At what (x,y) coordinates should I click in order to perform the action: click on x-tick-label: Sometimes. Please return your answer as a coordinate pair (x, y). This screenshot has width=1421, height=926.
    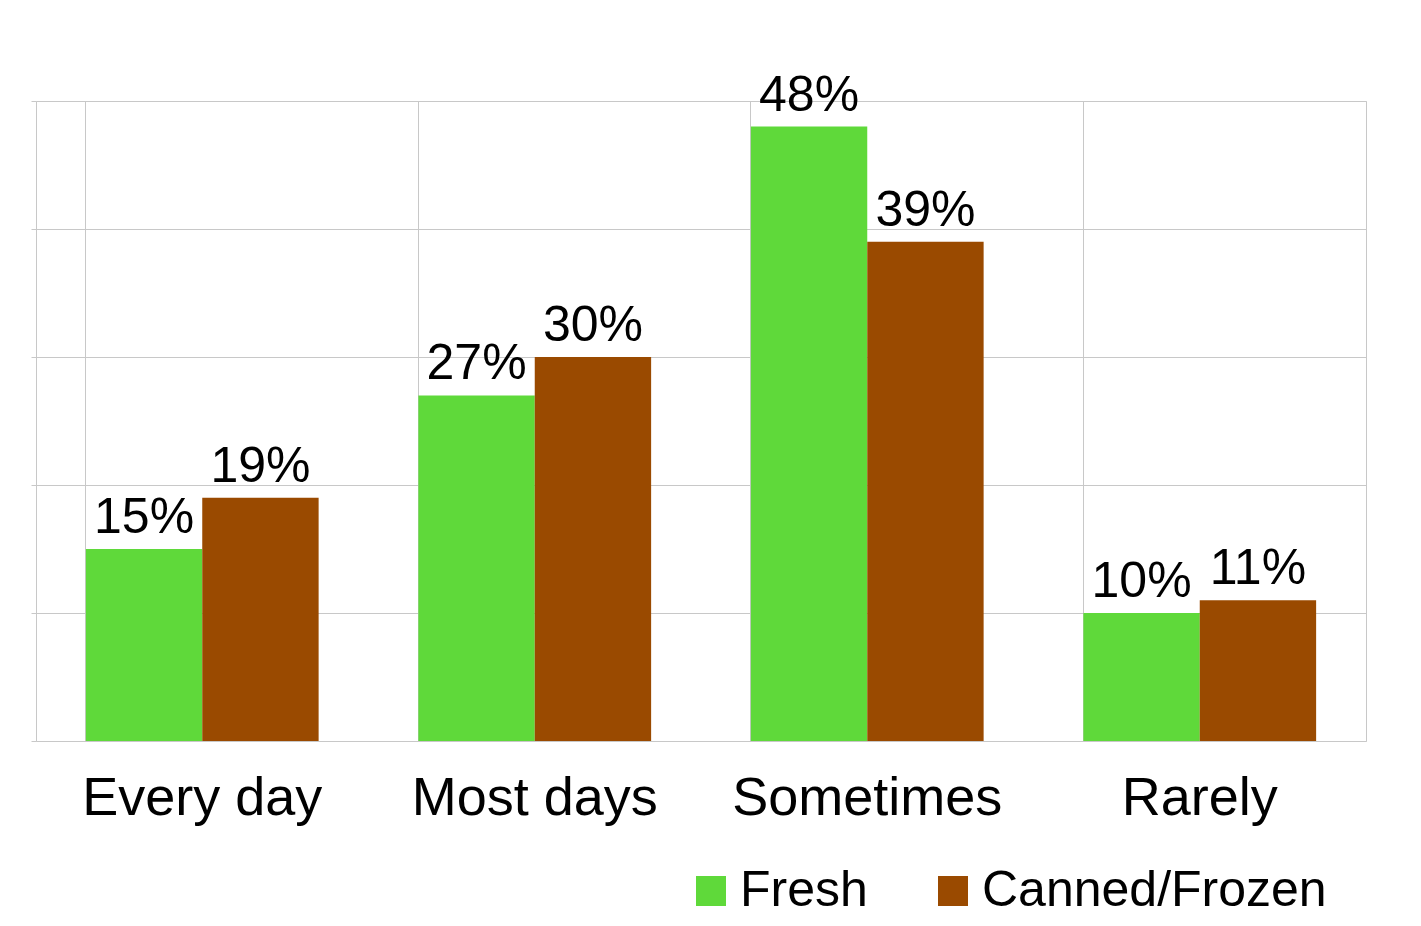
    Looking at the image, I should click on (867, 795).